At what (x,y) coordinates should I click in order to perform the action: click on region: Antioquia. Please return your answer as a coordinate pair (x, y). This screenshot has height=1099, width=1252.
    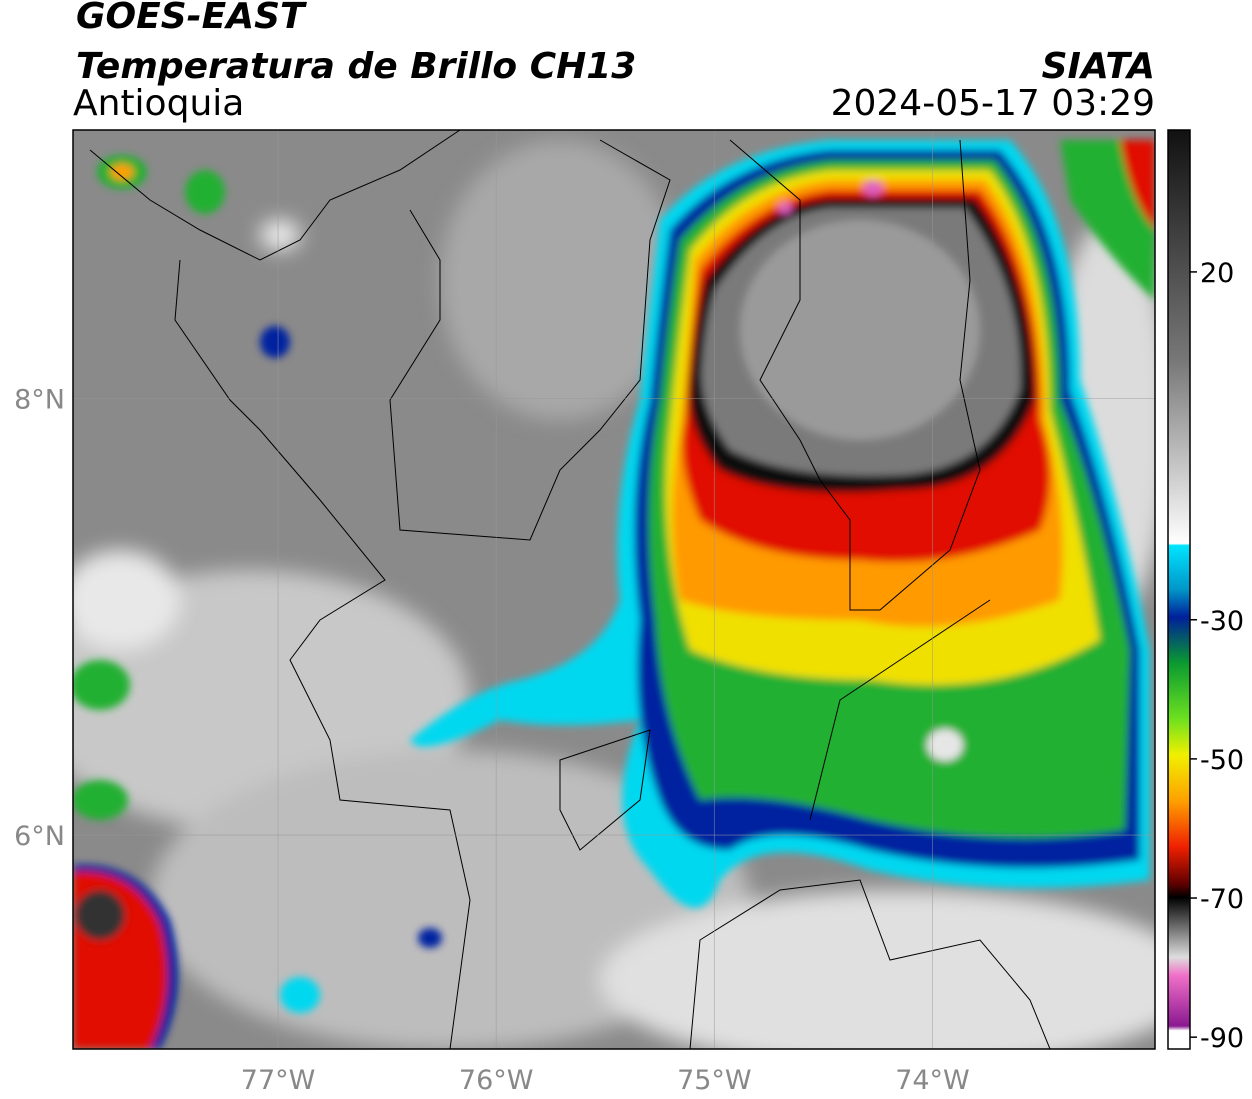
    Looking at the image, I should click on (158, 103).